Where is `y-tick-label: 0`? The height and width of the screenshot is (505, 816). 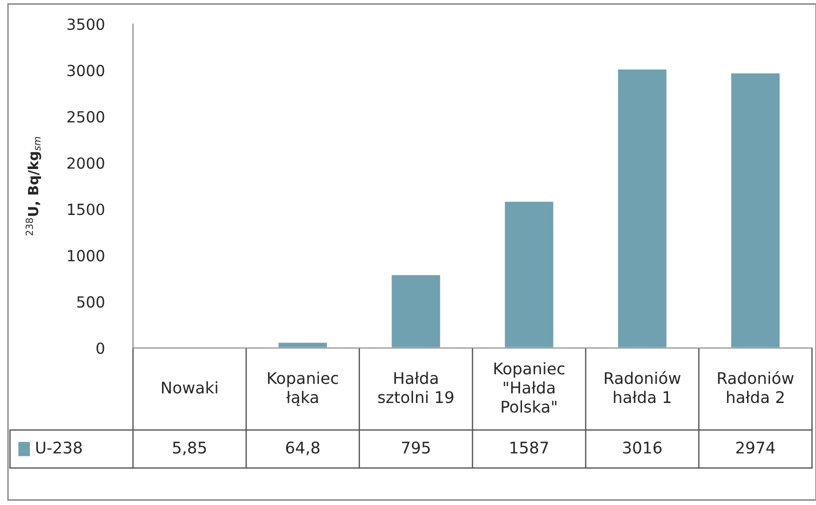 y-tick-label: 0 is located at coordinates (100, 348).